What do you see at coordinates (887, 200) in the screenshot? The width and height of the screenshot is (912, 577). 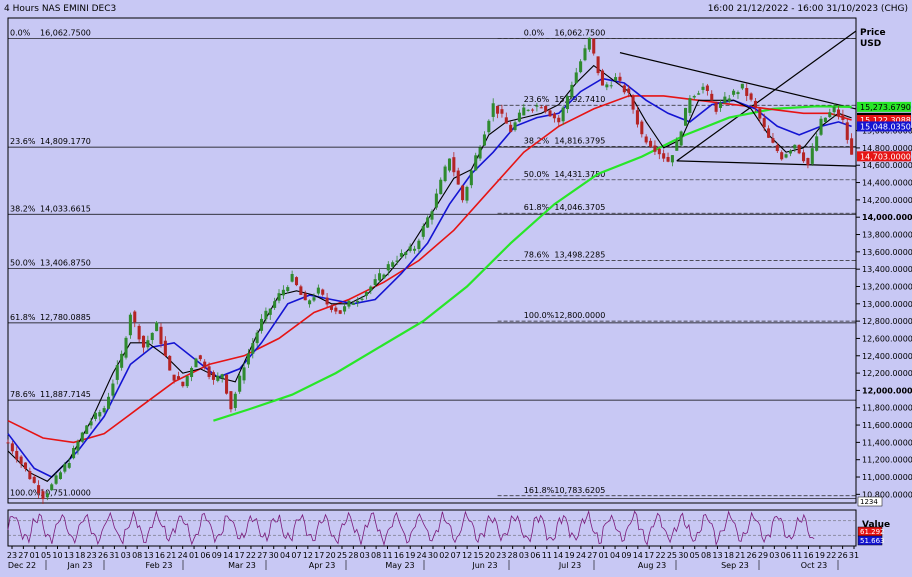 I see `price-tick-label: 14,200.0000` at bounding box center [887, 200].